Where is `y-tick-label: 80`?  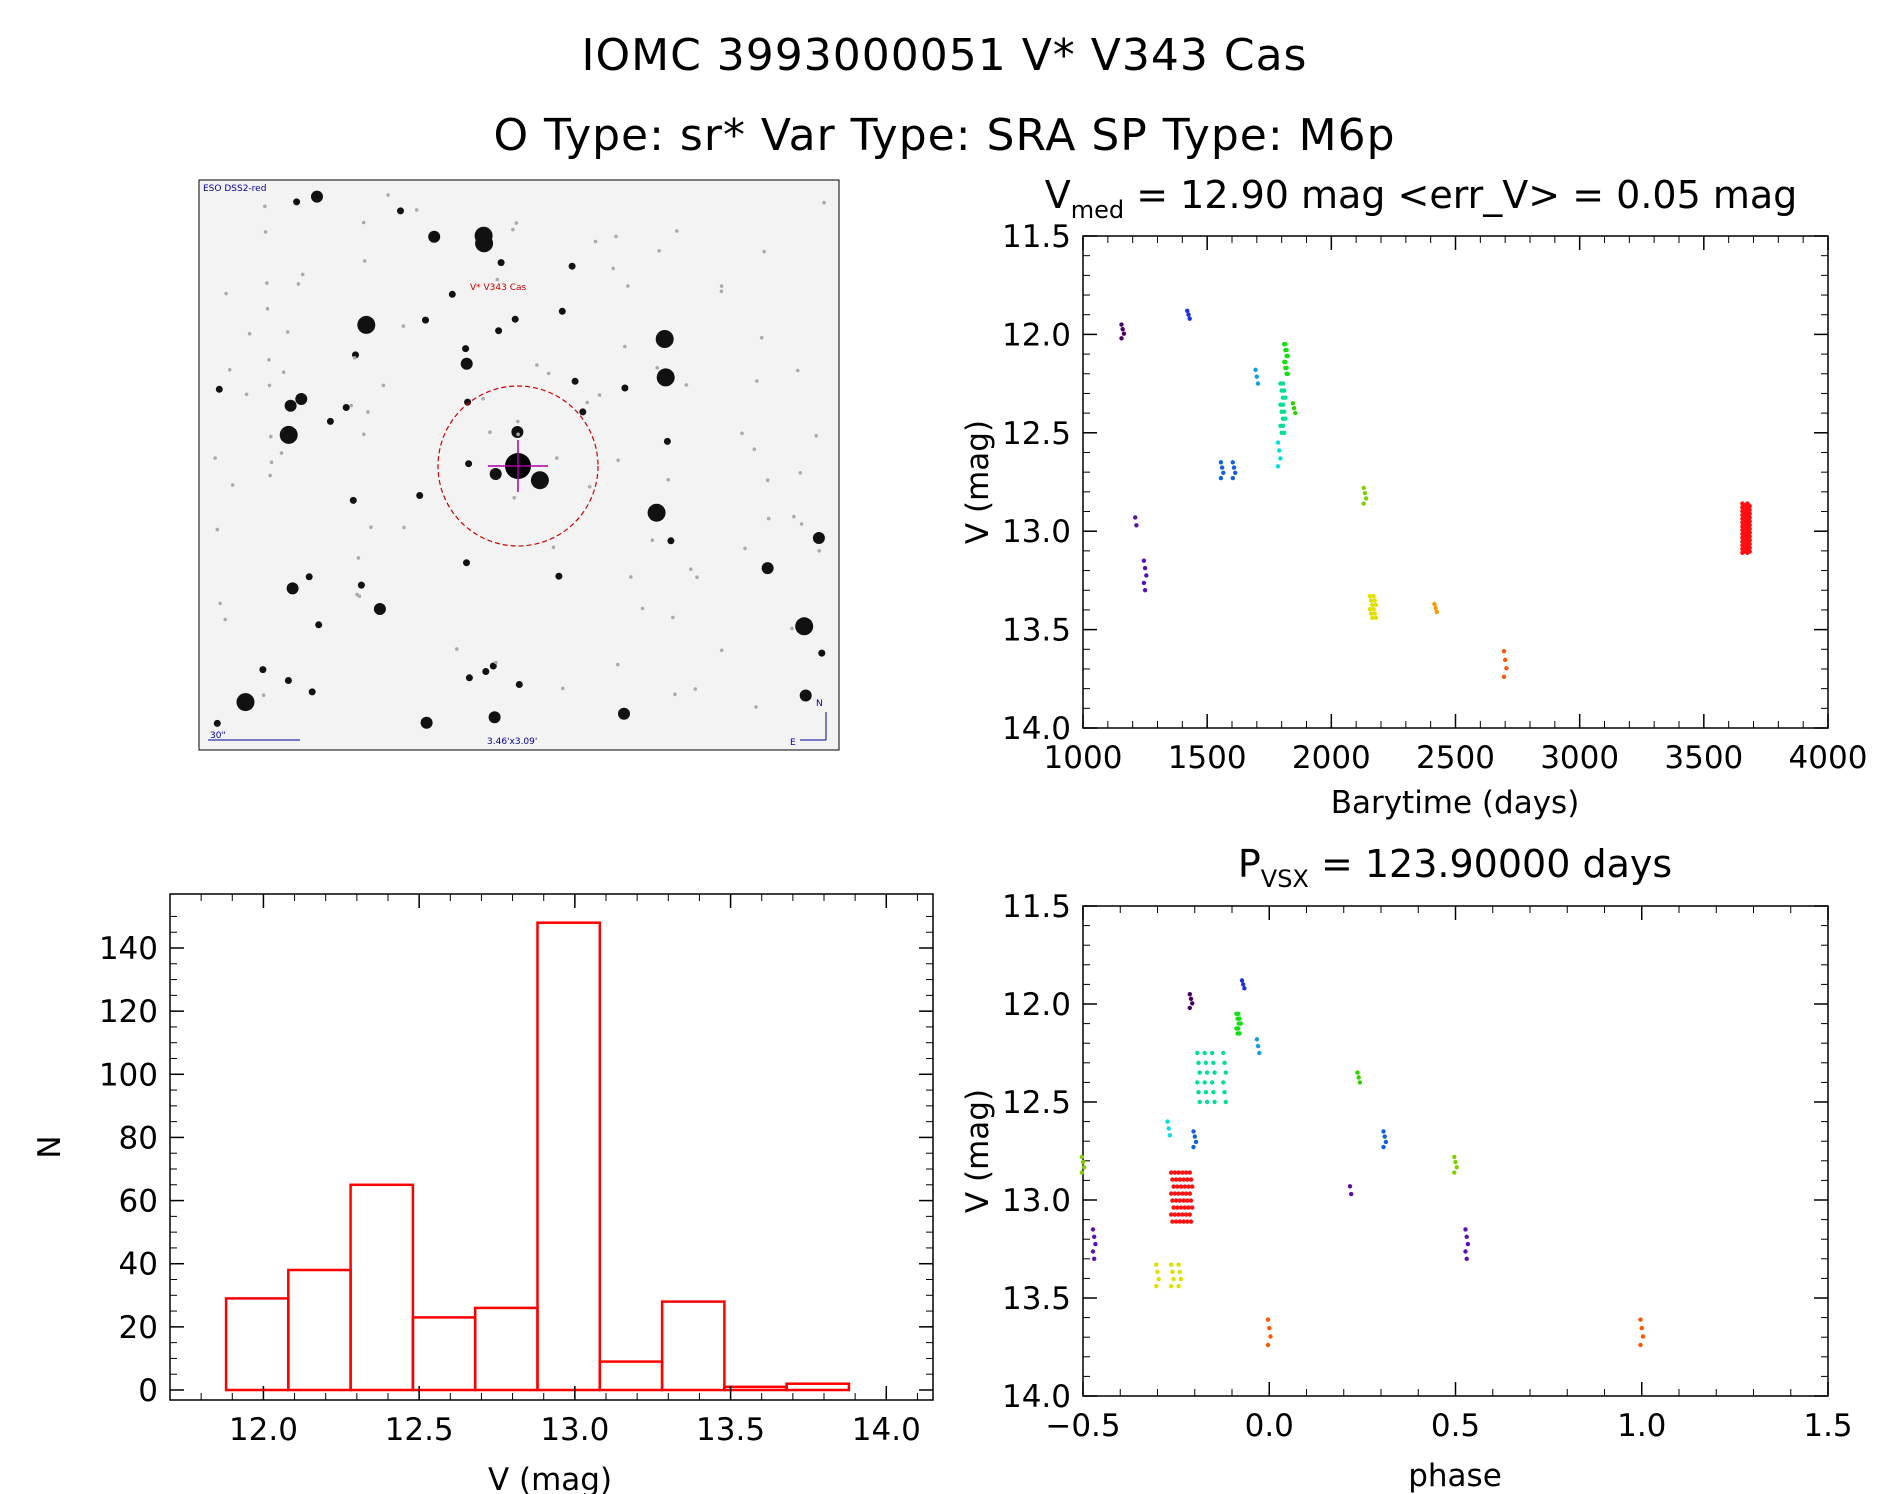 y-tick-label: 80 is located at coordinates (138, 1138).